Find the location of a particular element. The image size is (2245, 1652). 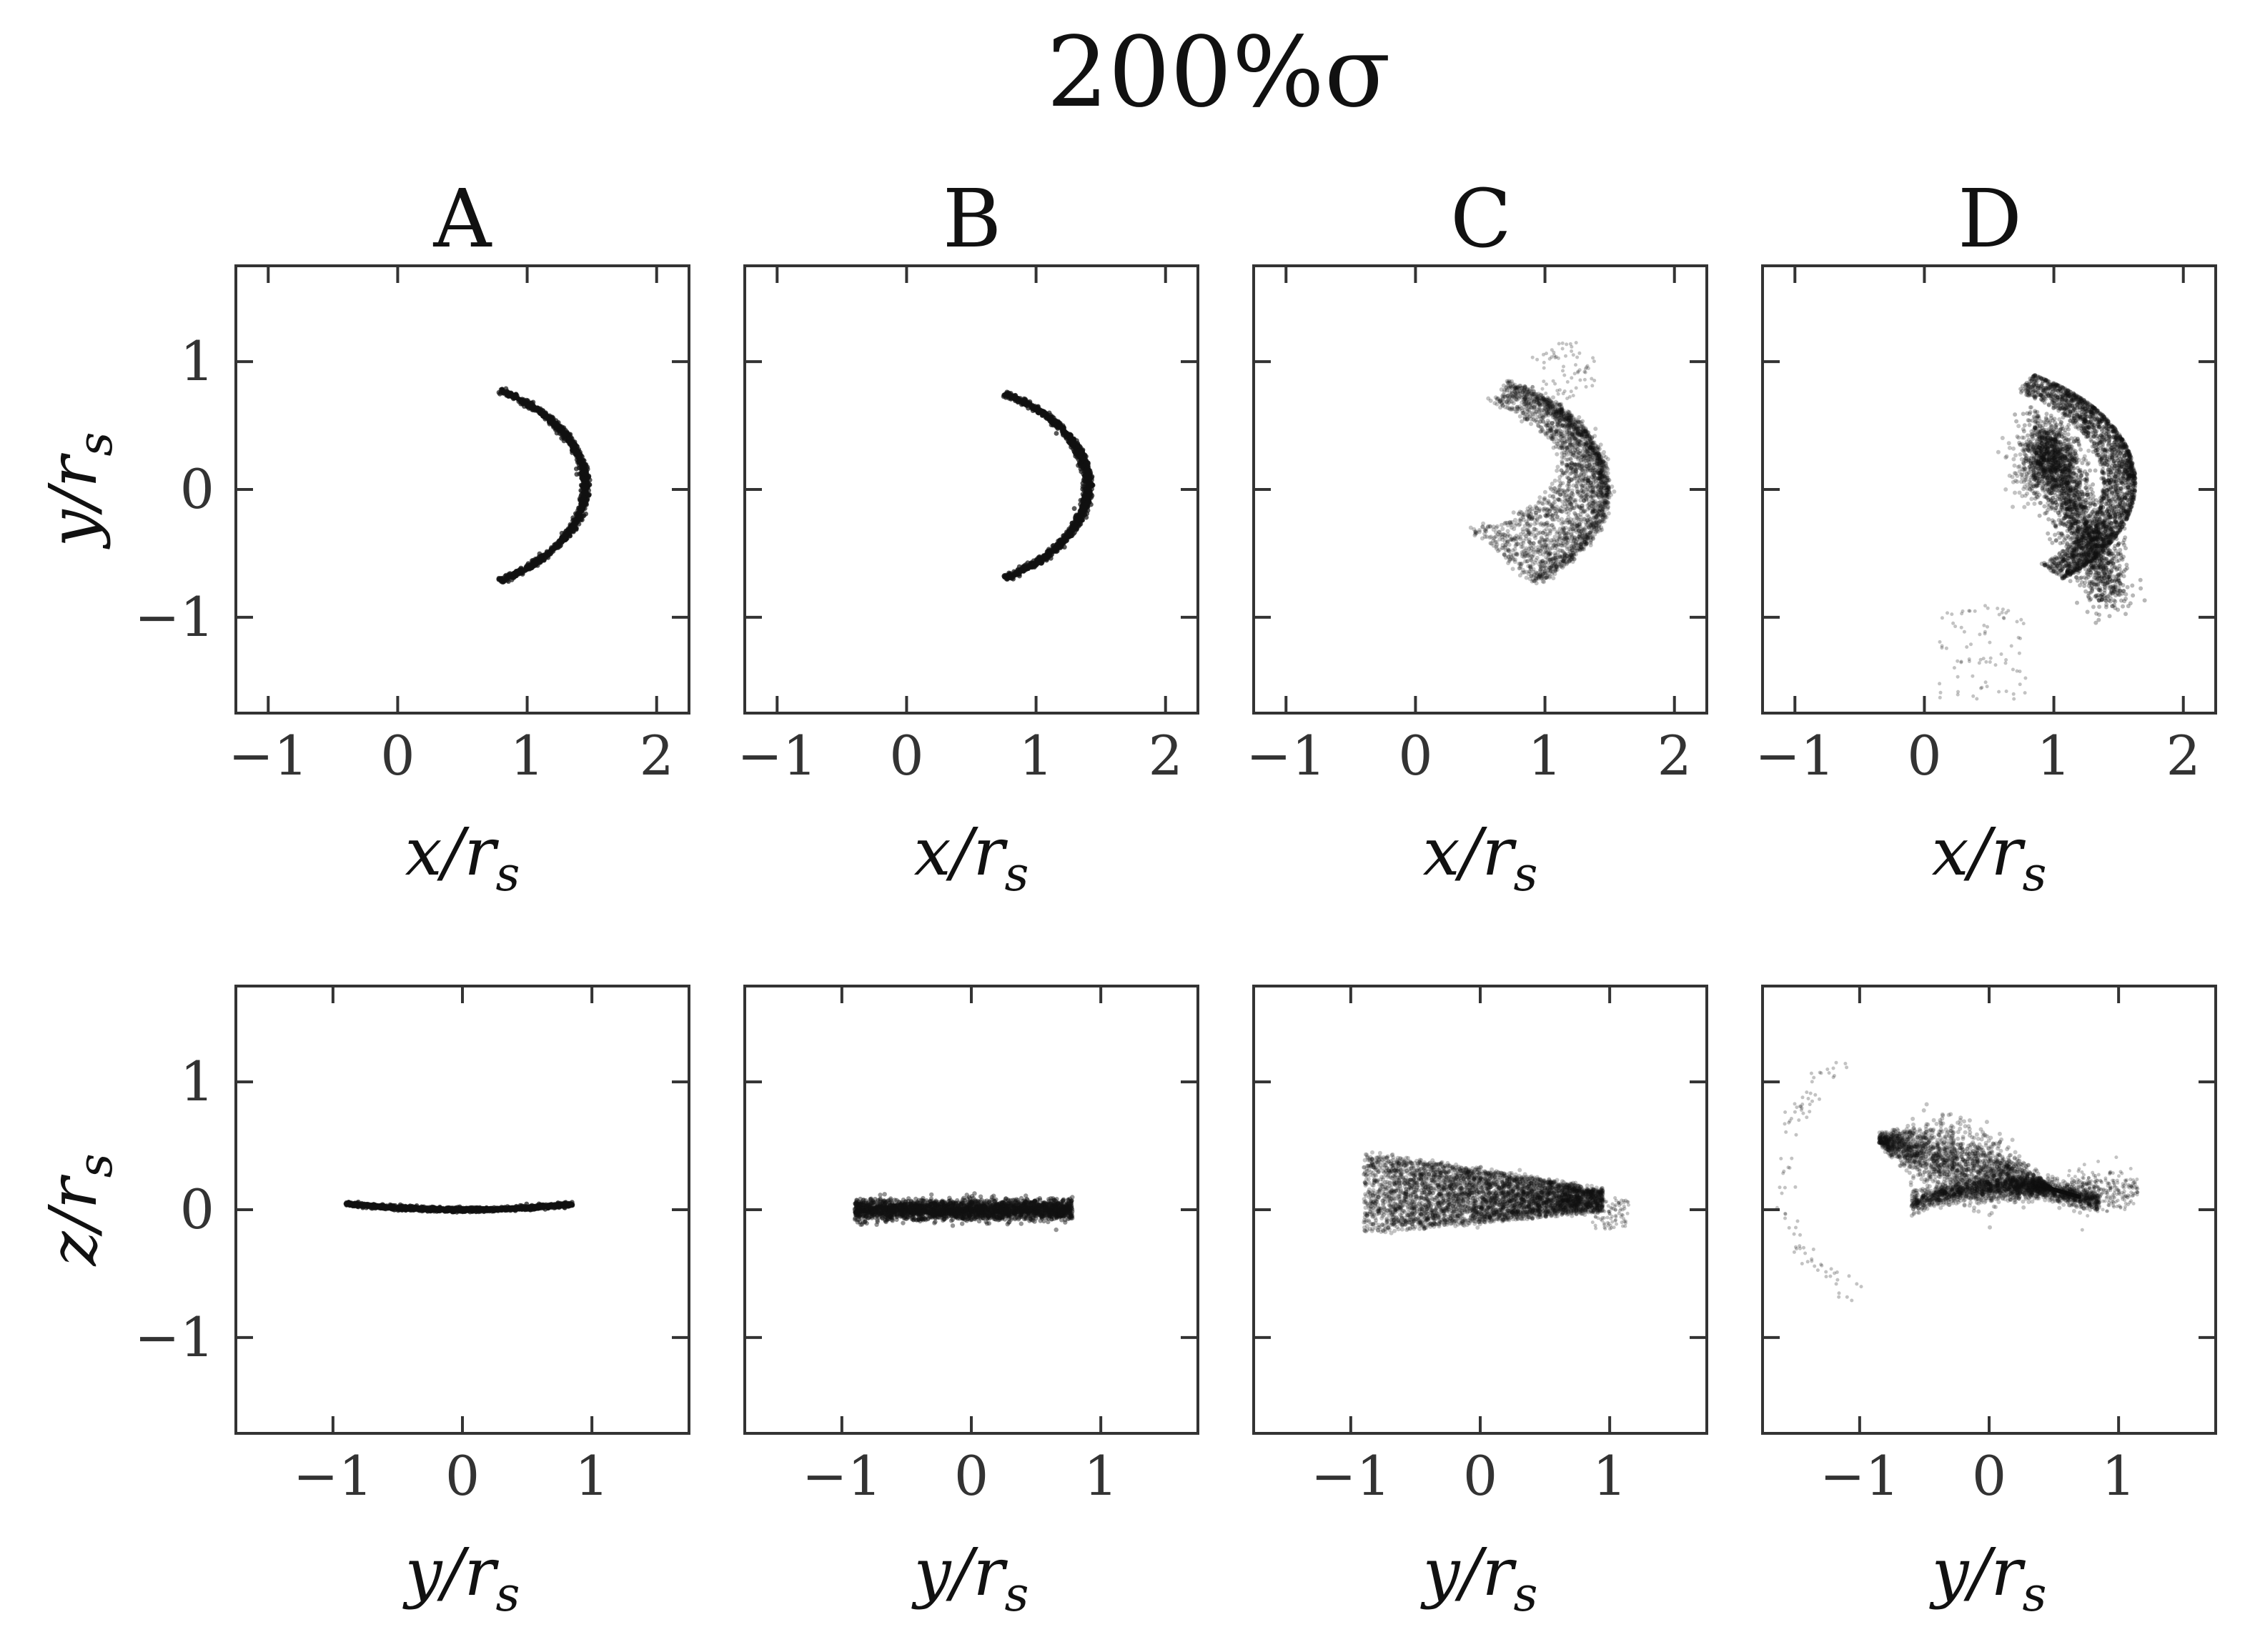

y-tick-label: 1 is located at coordinates (197, 361).